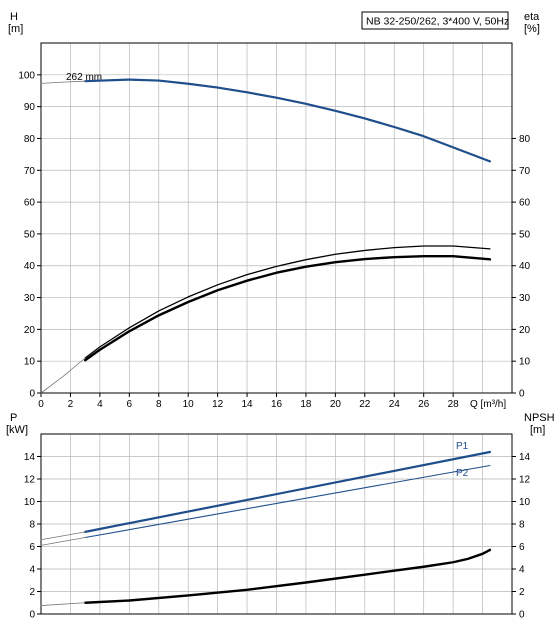 This screenshot has height=627, width=556. I want to click on series-line-p1, so click(288, 491).